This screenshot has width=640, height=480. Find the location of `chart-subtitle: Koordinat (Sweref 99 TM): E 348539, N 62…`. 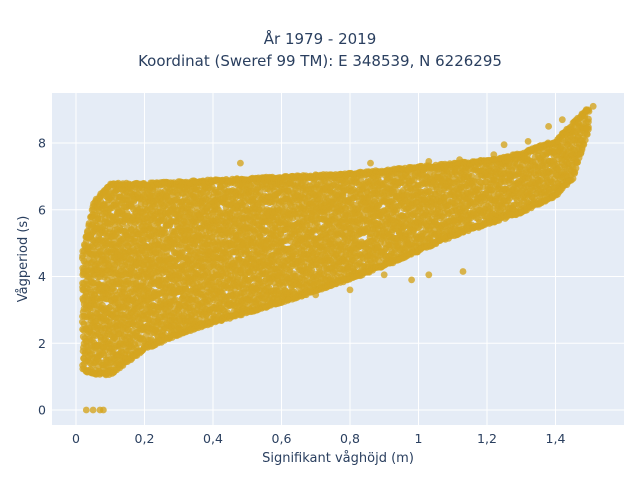

chart-subtitle: Koordinat (Sweref 99 TM): E 348539, N 62… is located at coordinates (320, 61).